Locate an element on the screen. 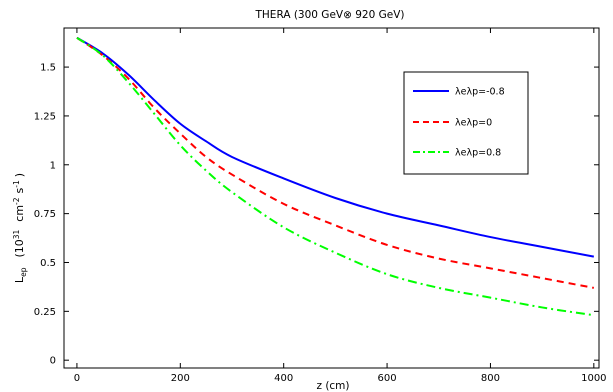 The image size is (613, 392). y-tick-label: 1.25 is located at coordinates (45, 116).